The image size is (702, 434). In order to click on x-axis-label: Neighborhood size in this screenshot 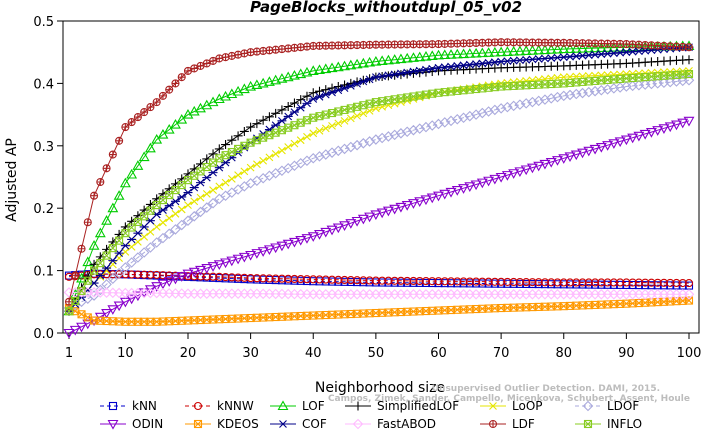, I will do `click(380, 388)`.